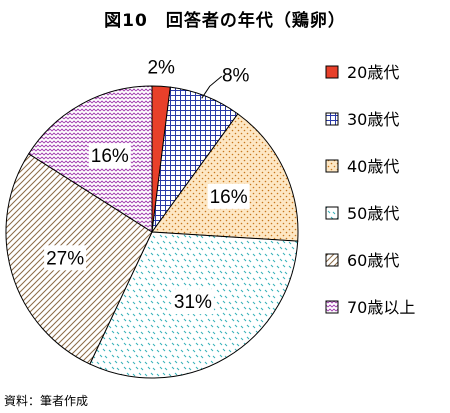 This screenshot has width=450, height=413. I want to click on legend-swatch-60歳代, so click(332, 260).